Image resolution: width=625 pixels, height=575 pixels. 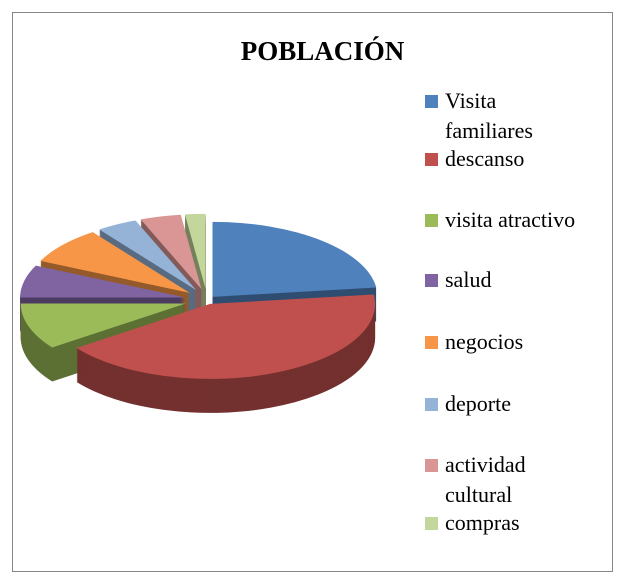 I want to click on legend-item: descanso, so click(x=520, y=159).